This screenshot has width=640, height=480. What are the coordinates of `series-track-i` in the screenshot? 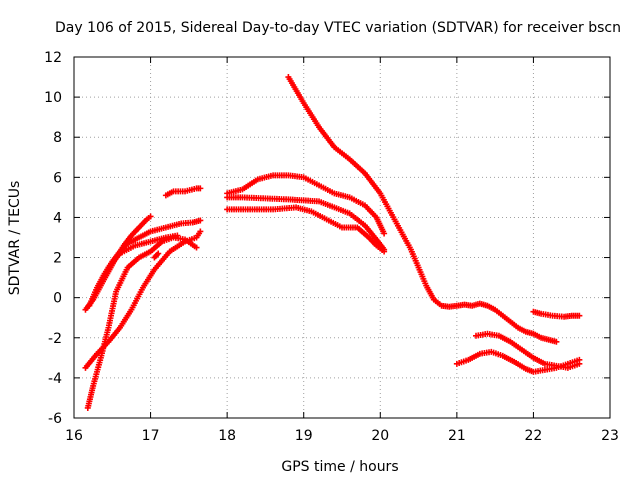 It's located at (306, 223).